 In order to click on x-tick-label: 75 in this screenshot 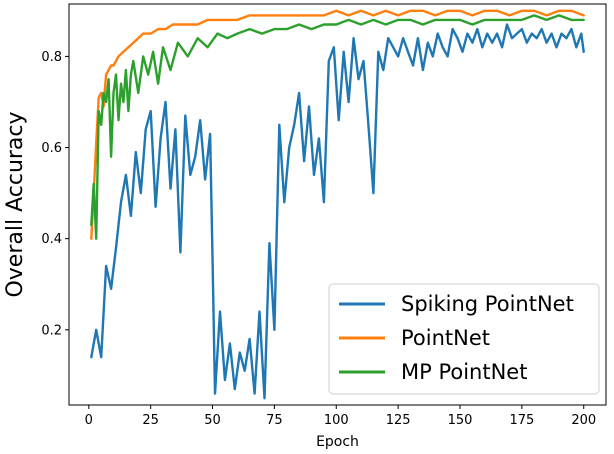, I will do `click(274, 420)`.